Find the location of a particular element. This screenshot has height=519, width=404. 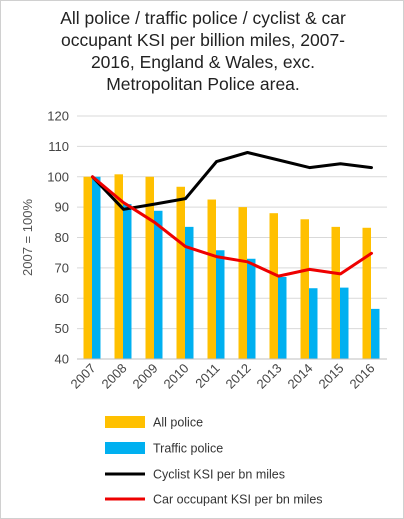

y-tick-label: 60 is located at coordinates (62, 298).